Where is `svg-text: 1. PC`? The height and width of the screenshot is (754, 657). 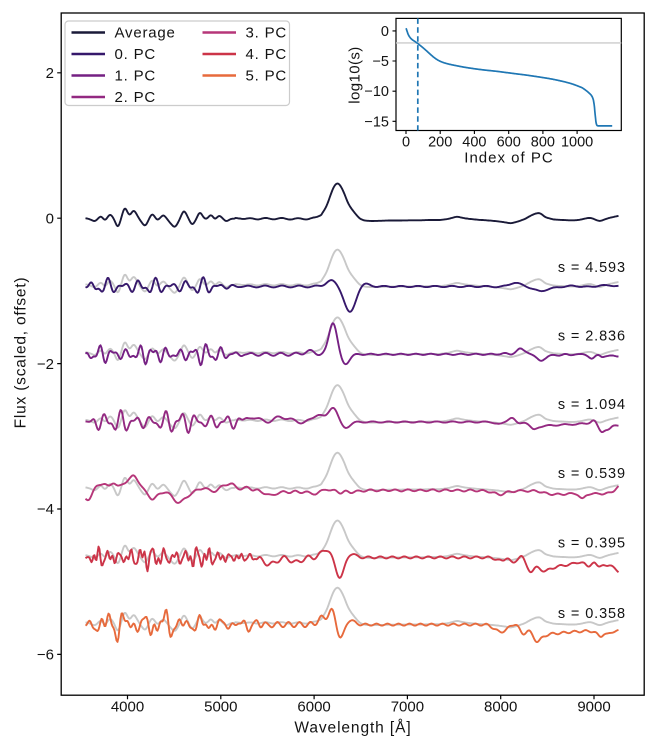 svg-text: 1. PC is located at coordinates (136, 76).